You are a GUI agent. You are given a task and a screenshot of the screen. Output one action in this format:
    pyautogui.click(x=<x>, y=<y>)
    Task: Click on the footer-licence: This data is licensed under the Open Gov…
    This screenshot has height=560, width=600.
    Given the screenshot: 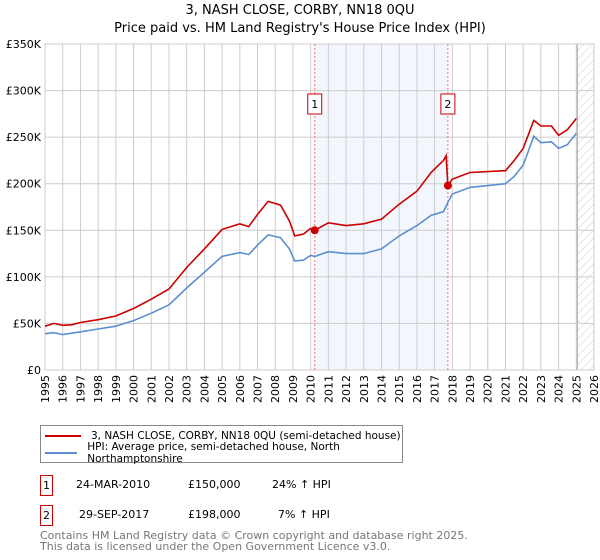 What is the action you would take?
    pyautogui.click(x=215, y=546)
    